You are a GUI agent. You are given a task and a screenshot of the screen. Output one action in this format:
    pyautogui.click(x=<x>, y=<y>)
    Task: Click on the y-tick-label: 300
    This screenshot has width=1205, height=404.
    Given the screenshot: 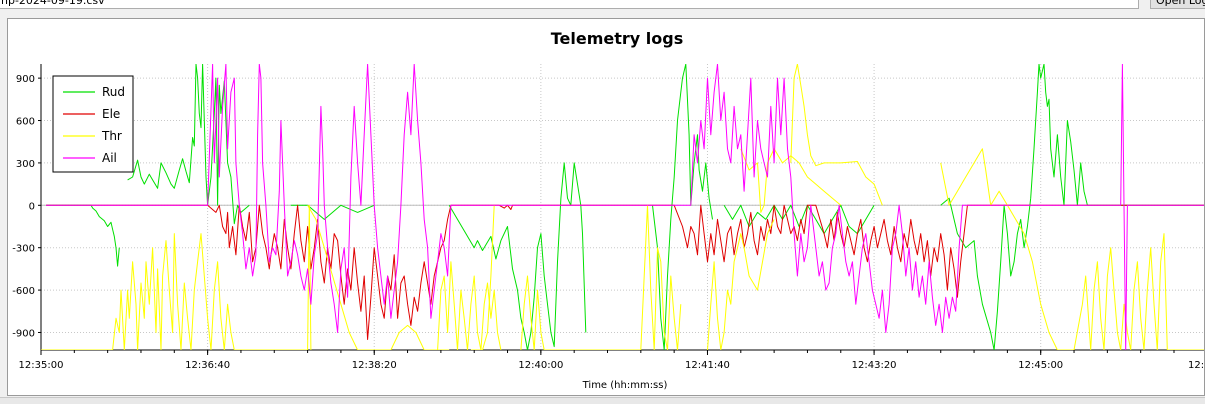 What is the action you would take?
    pyautogui.click(x=25, y=164)
    